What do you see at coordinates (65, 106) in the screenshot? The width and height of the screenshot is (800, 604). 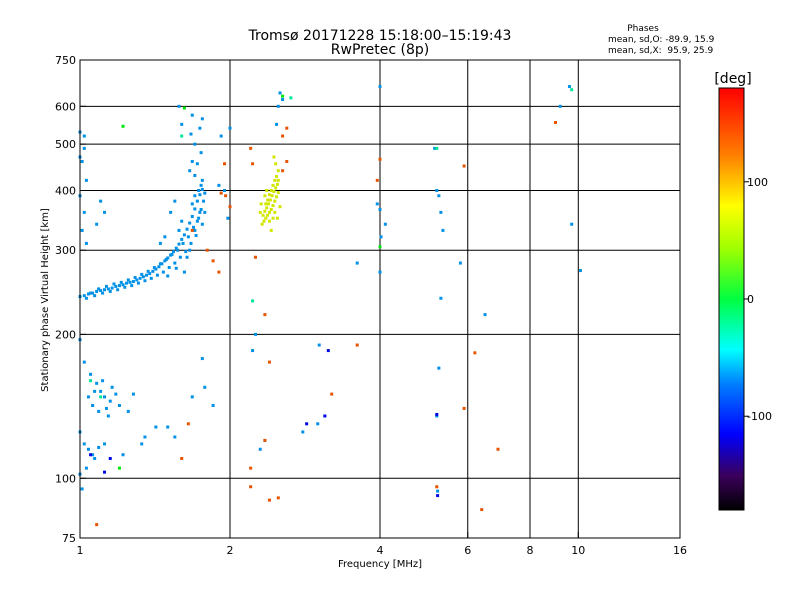 I see `y-tick-label: 600` at bounding box center [65, 106].